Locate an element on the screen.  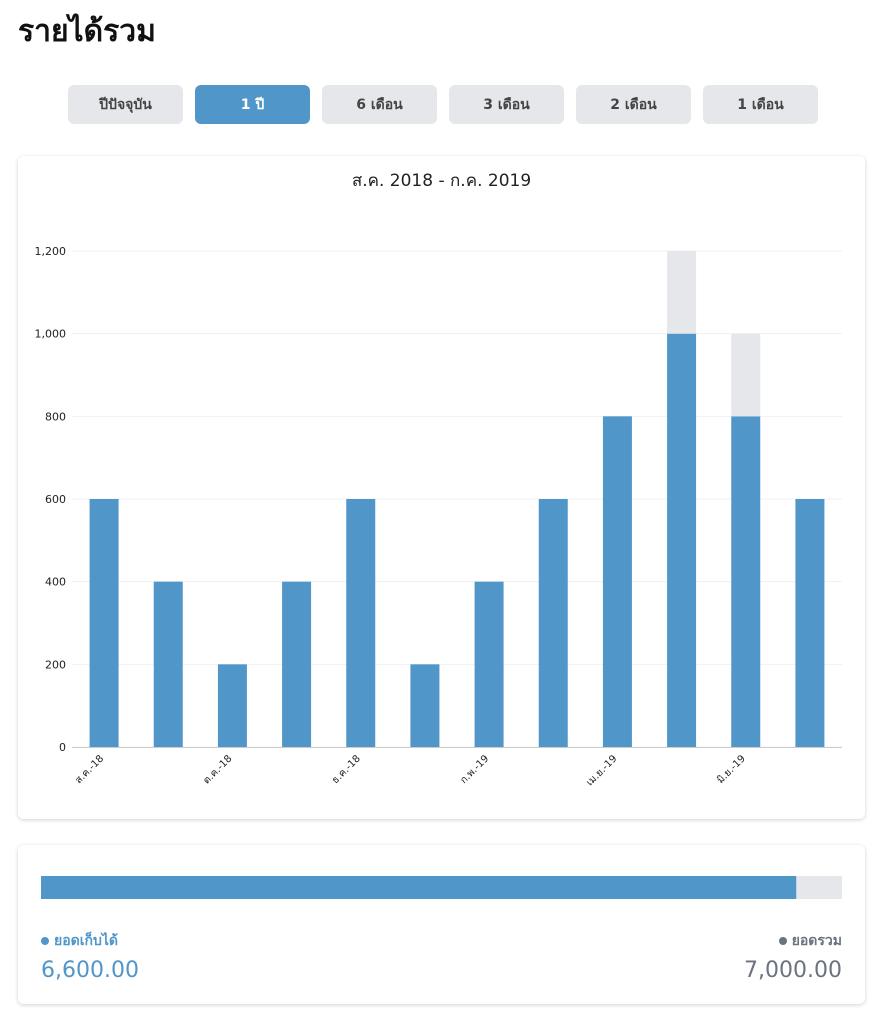
page-title: รายได้รวม is located at coordinates (87, 31).